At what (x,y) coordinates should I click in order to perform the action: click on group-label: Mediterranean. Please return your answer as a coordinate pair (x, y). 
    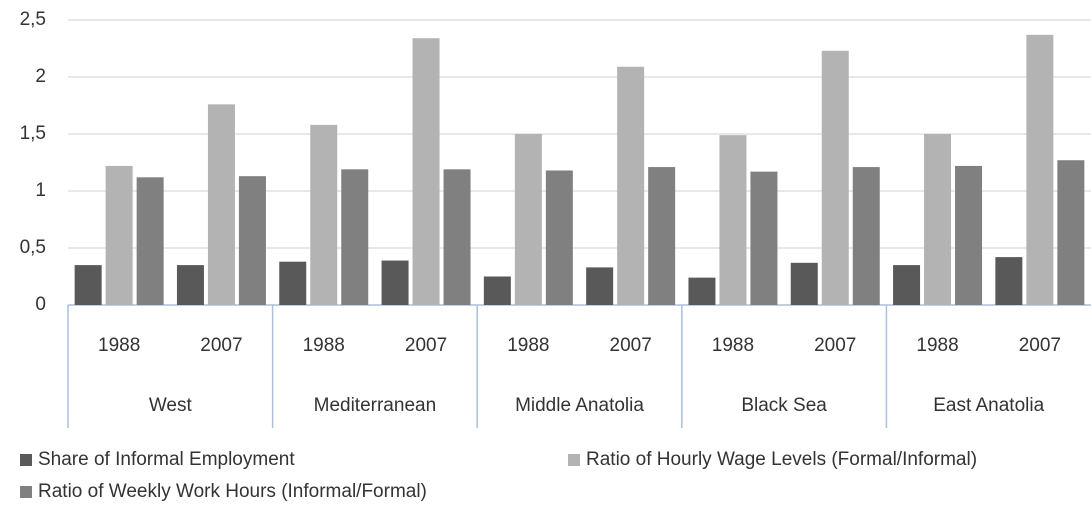
    Looking at the image, I should click on (375, 405).